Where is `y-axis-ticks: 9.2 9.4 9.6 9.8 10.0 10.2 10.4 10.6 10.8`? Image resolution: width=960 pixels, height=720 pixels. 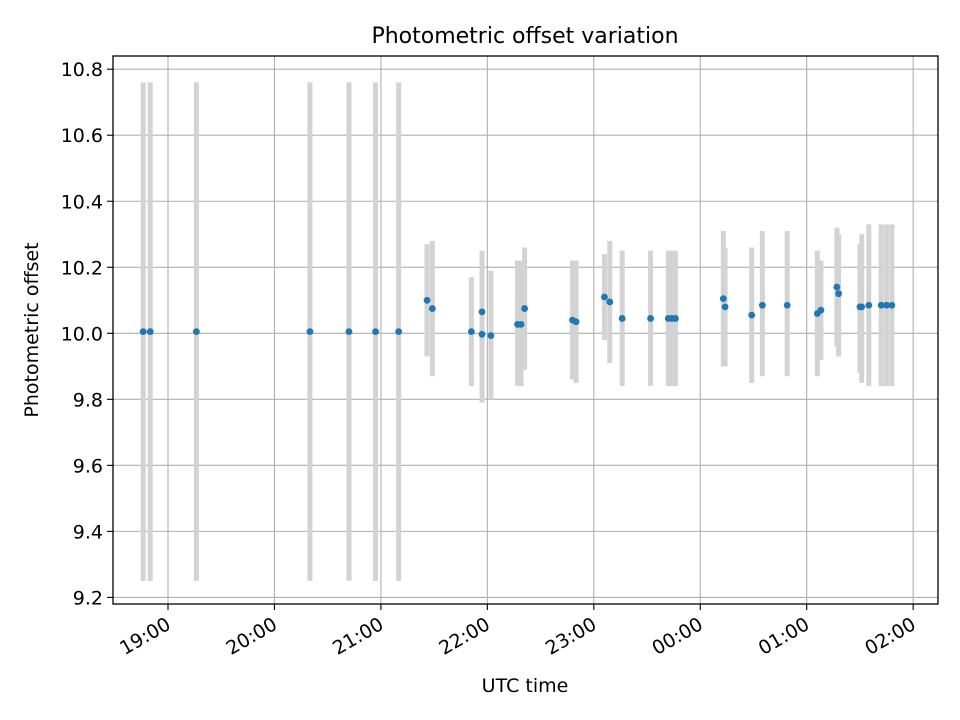 y-axis-ticks: 9.2 9.4 9.6 9.8 10.0 10.2 10.4 10.6 10.8 is located at coordinates (87, 334).